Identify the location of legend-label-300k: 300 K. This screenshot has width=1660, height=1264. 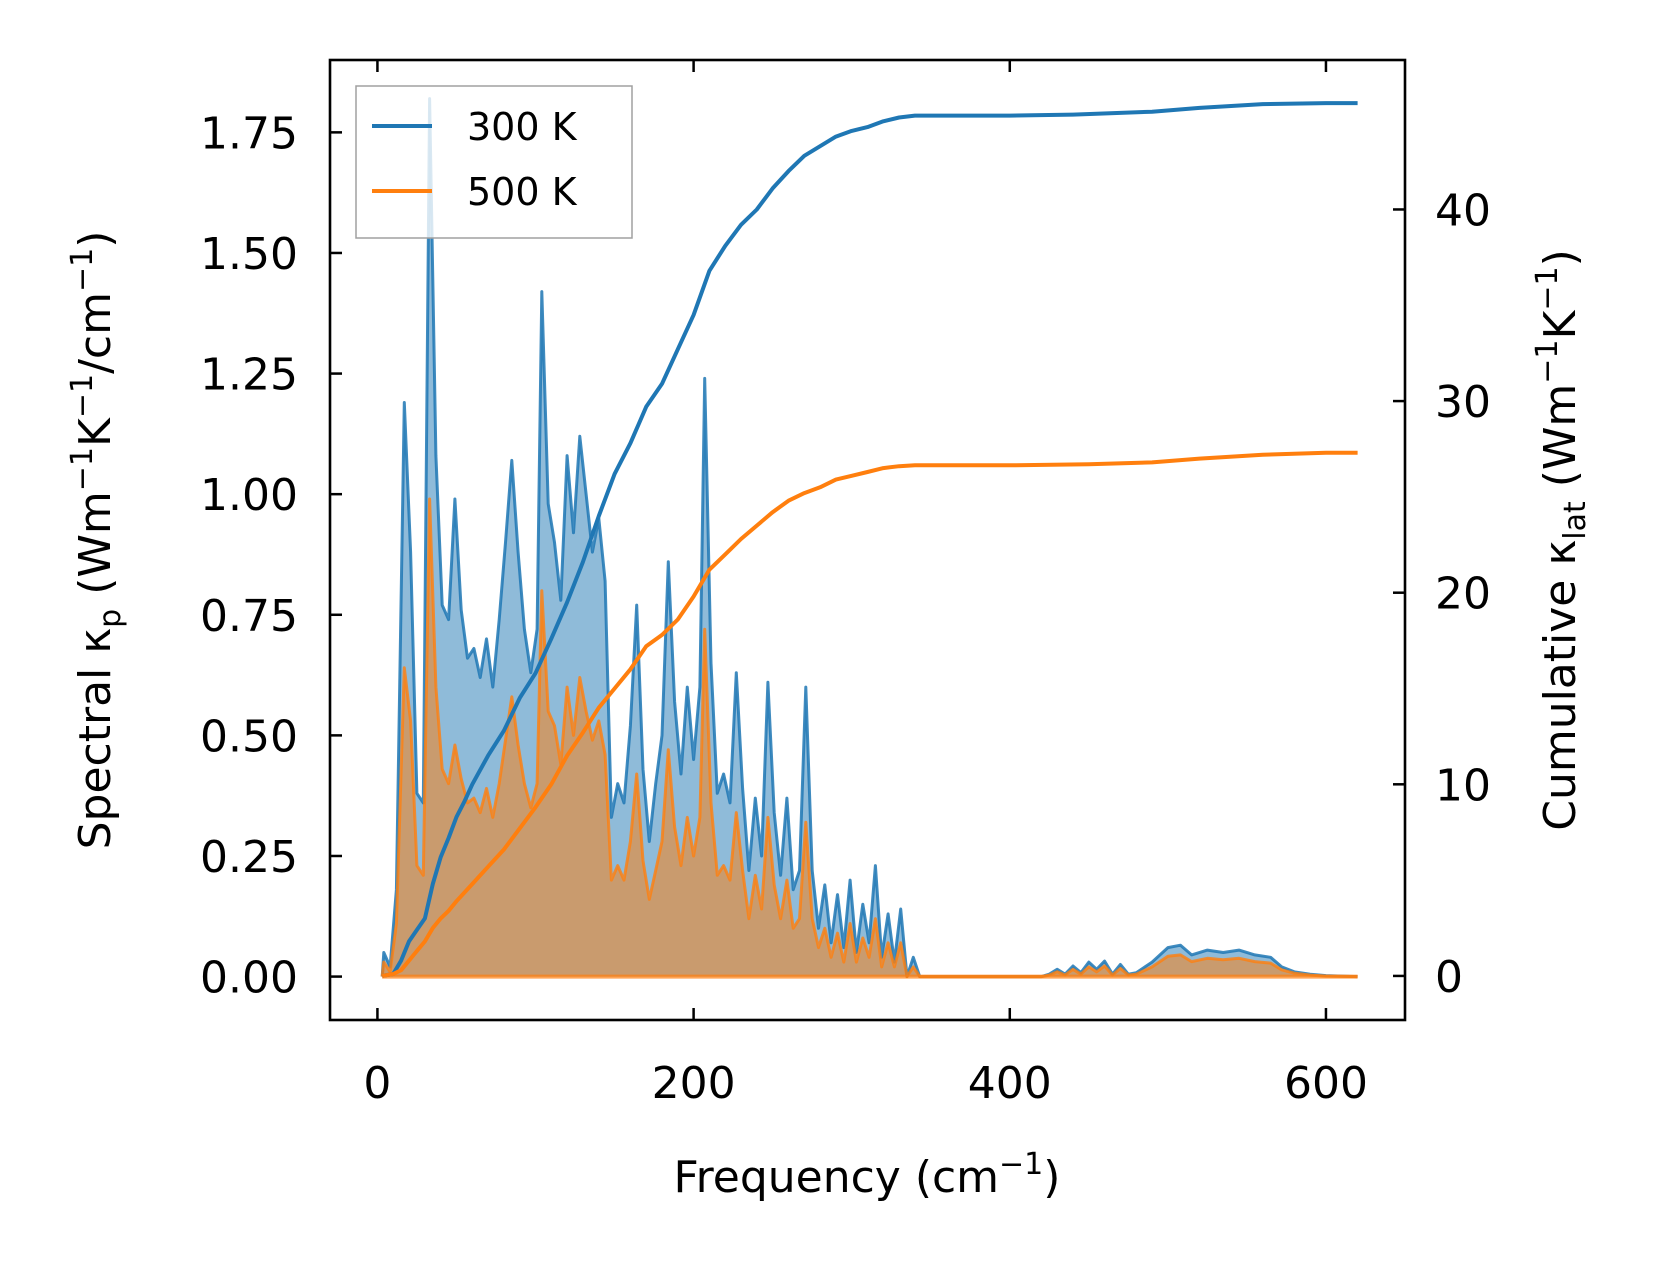
(522, 127).